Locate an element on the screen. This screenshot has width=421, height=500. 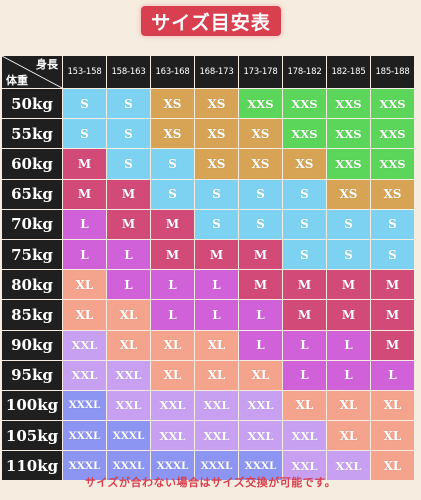
height-axis-label: 身長 is located at coordinates (47, 64).